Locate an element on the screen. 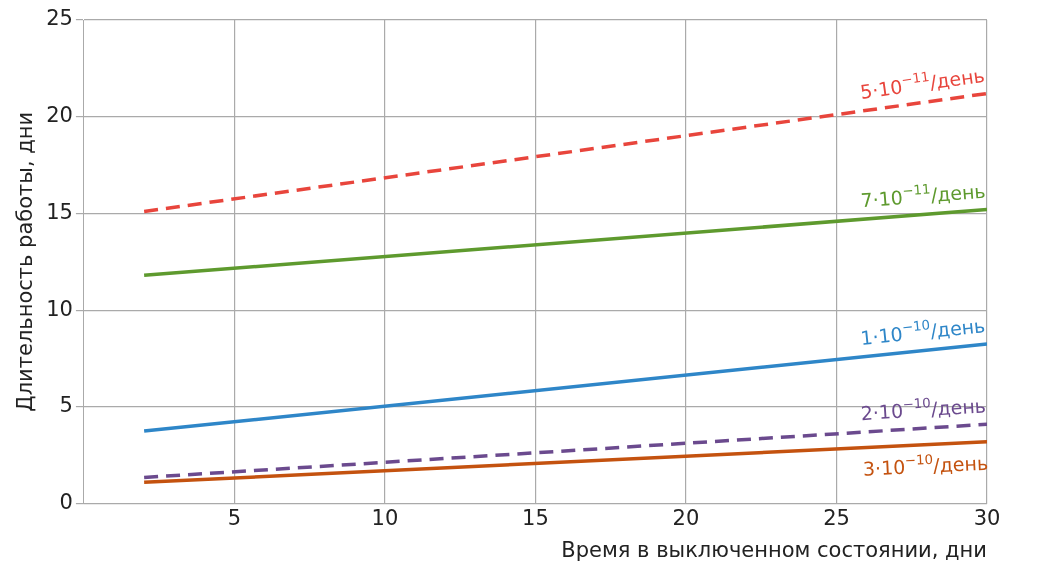  y-axis-title: Длительность работы, дни is located at coordinates (25, 261).